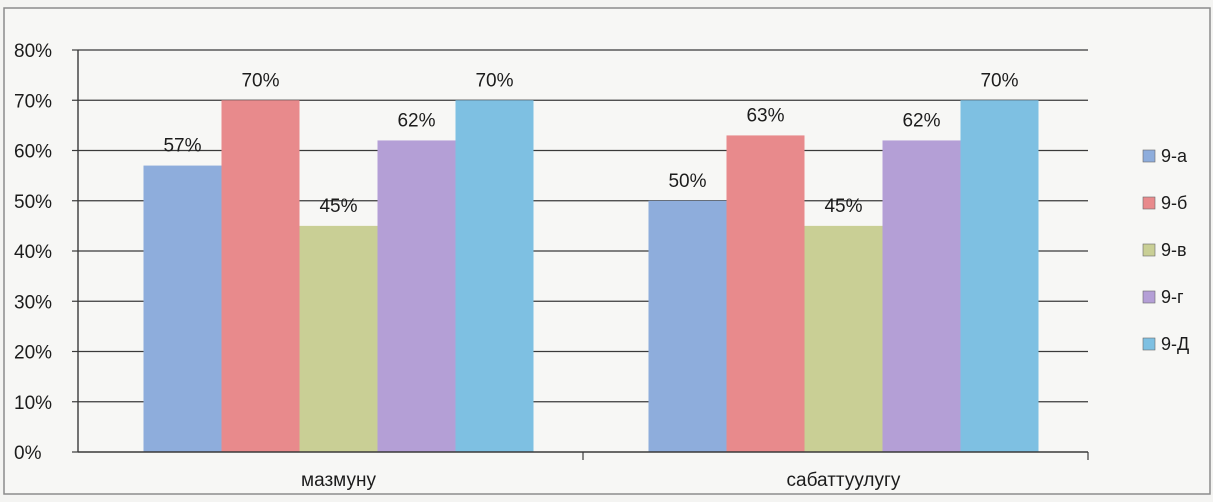  Describe the element at coordinates (33, 202) in the screenshot. I see `y-tick-label: 50%` at that location.